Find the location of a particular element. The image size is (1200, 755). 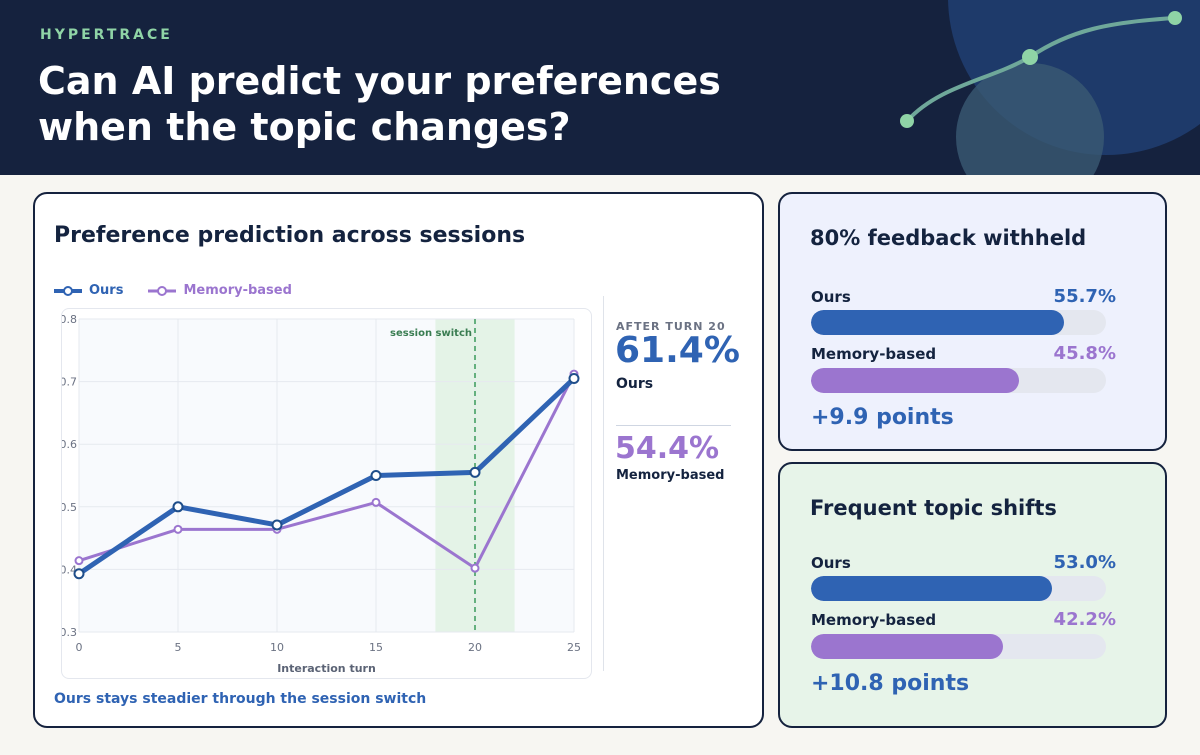

legend-swatch-memory is located at coordinates (162, 290).